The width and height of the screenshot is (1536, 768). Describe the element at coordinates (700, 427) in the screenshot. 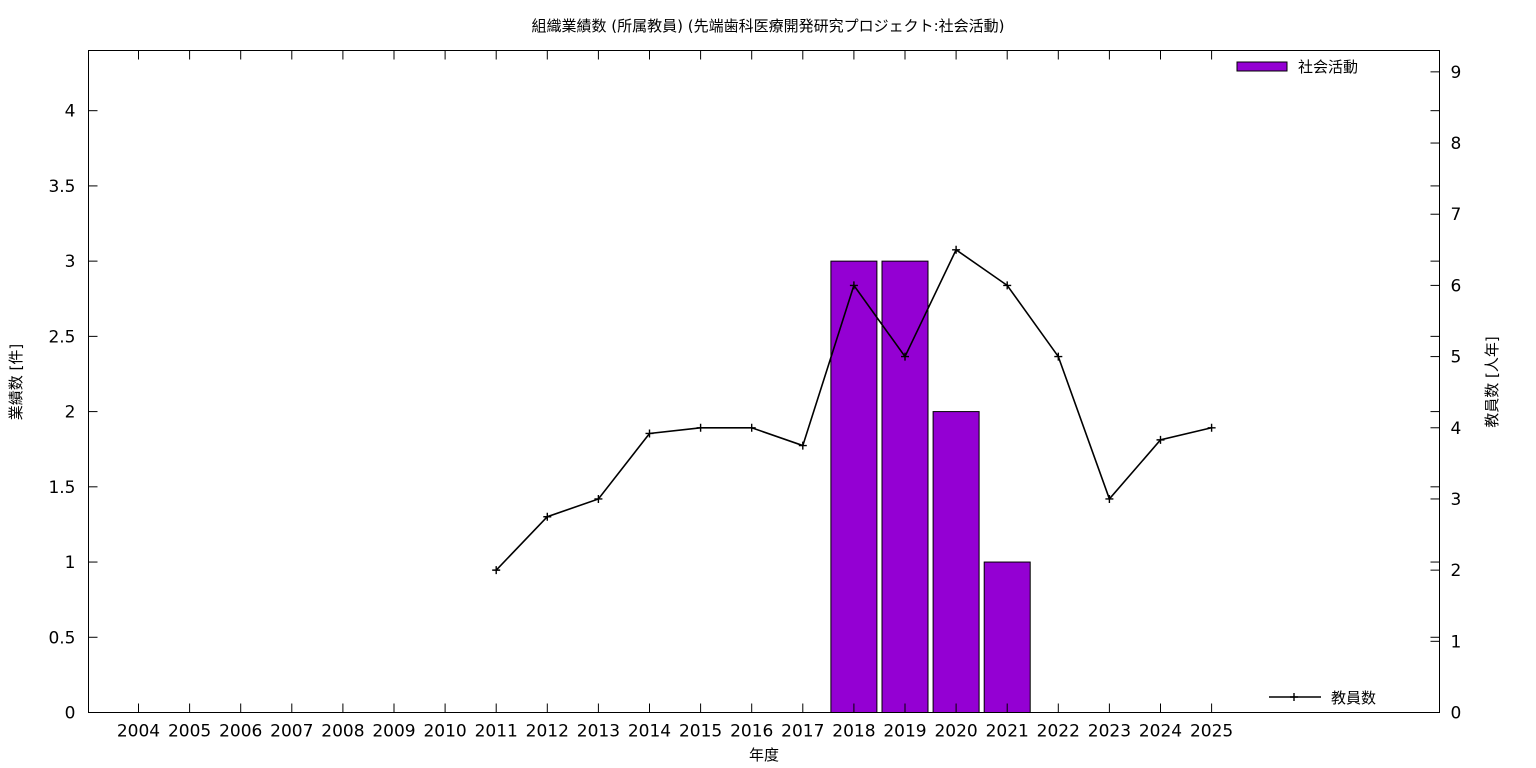

I see `faculty-point-2015` at that location.